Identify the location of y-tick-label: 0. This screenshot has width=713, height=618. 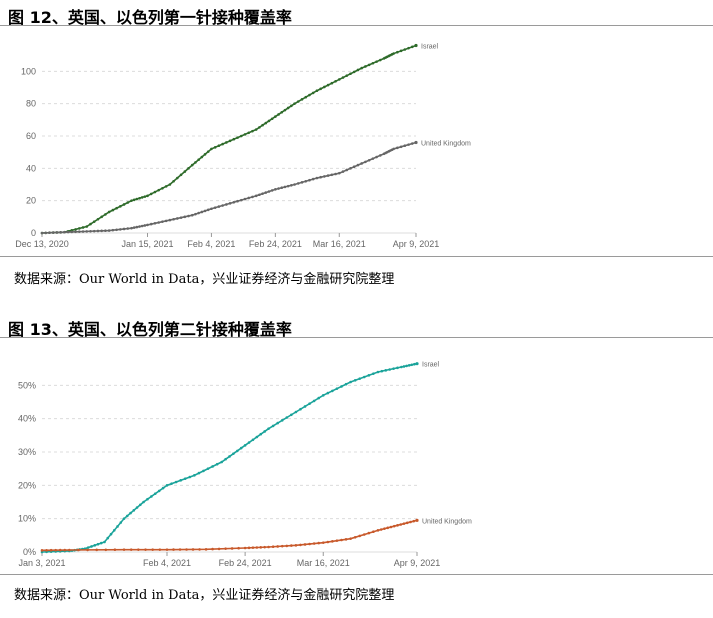
(33, 233).